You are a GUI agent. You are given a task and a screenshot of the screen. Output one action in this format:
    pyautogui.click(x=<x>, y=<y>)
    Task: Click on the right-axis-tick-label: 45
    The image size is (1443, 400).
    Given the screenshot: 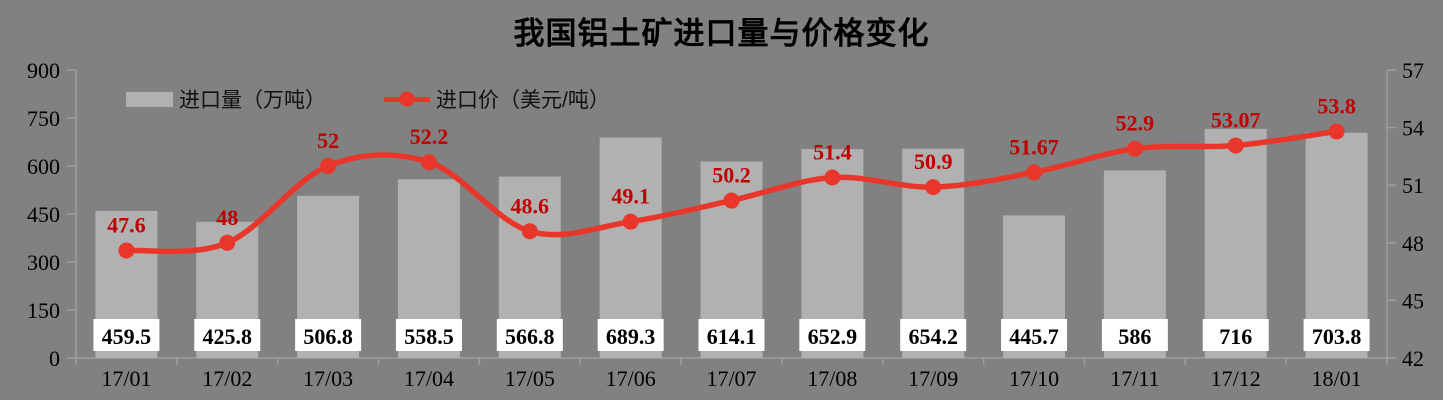 What is the action you would take?
    pyautogui.click(x=1413, y=300)
    